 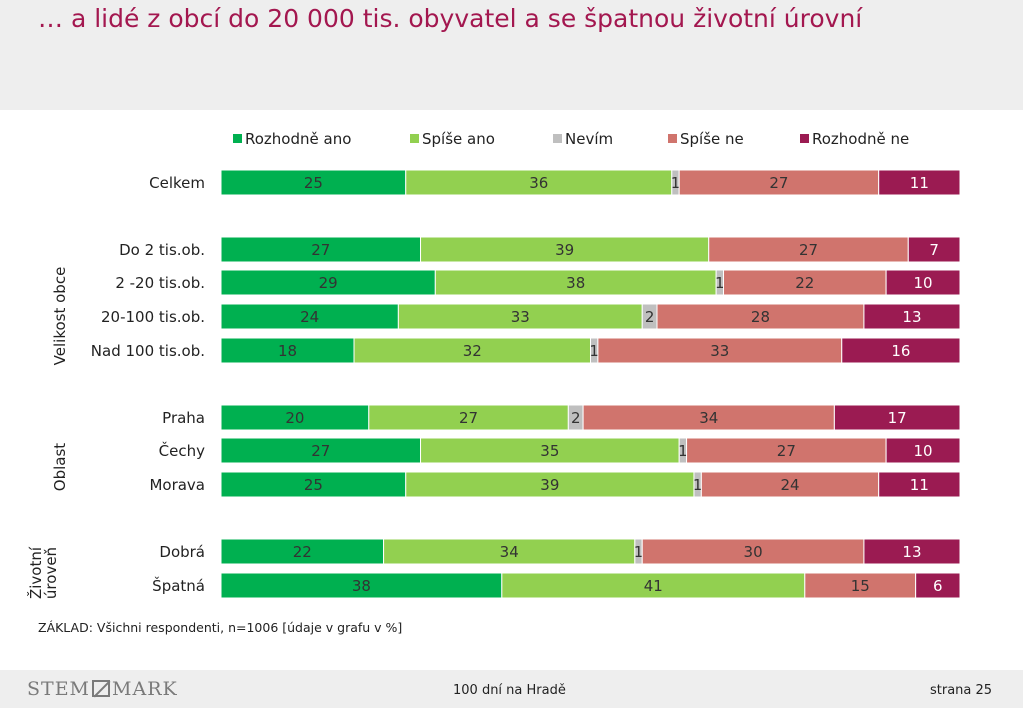 I want to click on legend-swatch-spise-ne, so click(x=672, y=138).